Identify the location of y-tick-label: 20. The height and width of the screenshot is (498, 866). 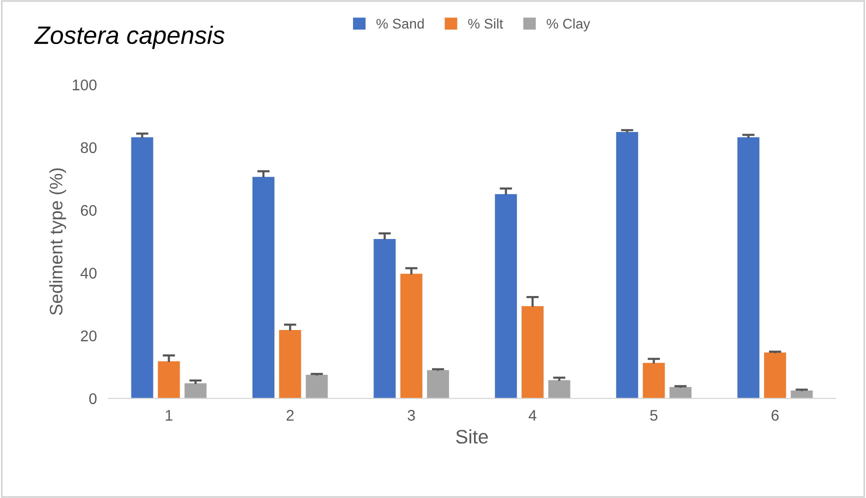
(88, 336).